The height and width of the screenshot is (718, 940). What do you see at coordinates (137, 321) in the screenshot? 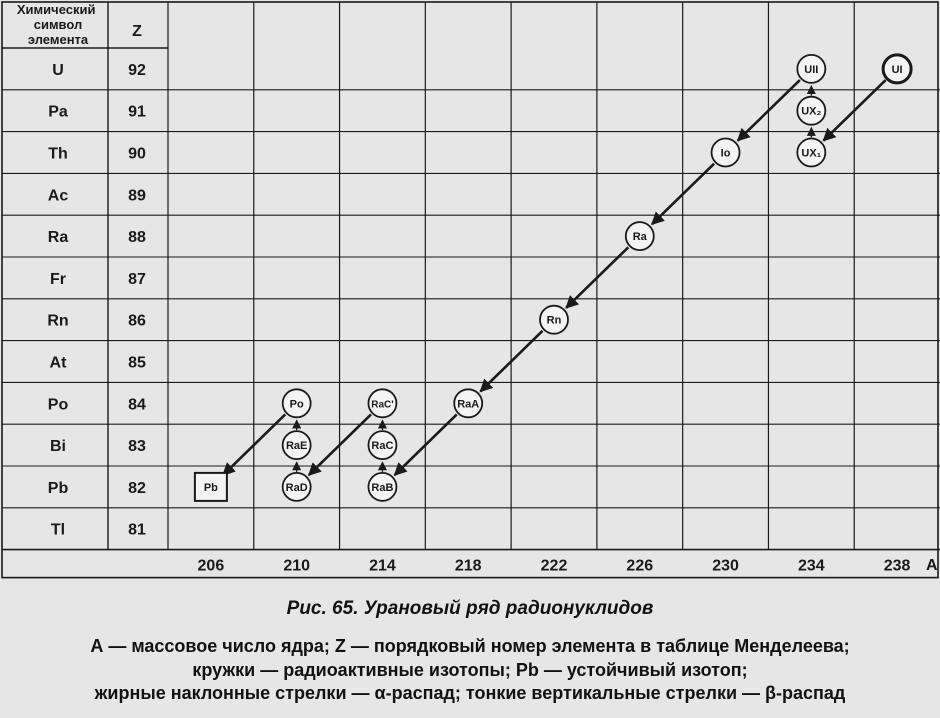
I see `atomic-number: 86` at bounding box center [137, 321].